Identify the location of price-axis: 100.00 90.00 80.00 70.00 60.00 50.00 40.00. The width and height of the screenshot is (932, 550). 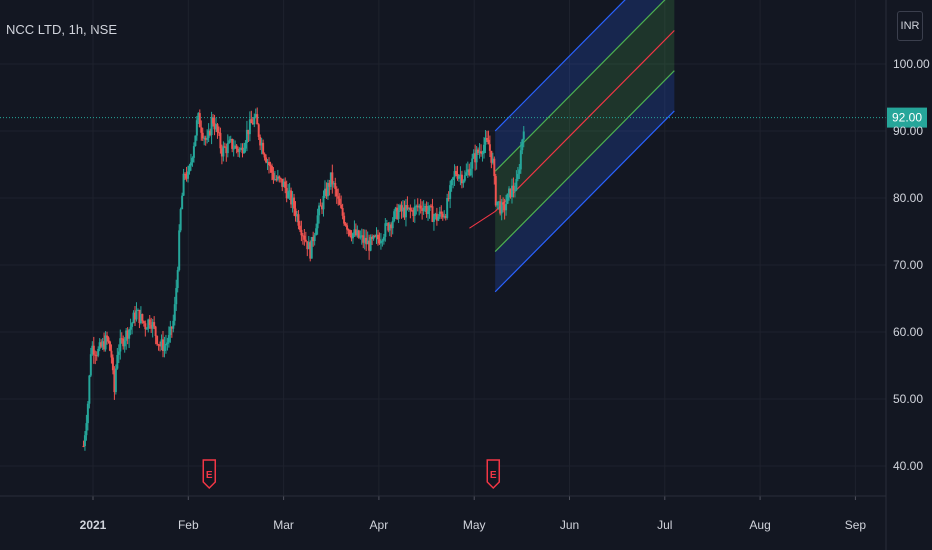
(907, 275).